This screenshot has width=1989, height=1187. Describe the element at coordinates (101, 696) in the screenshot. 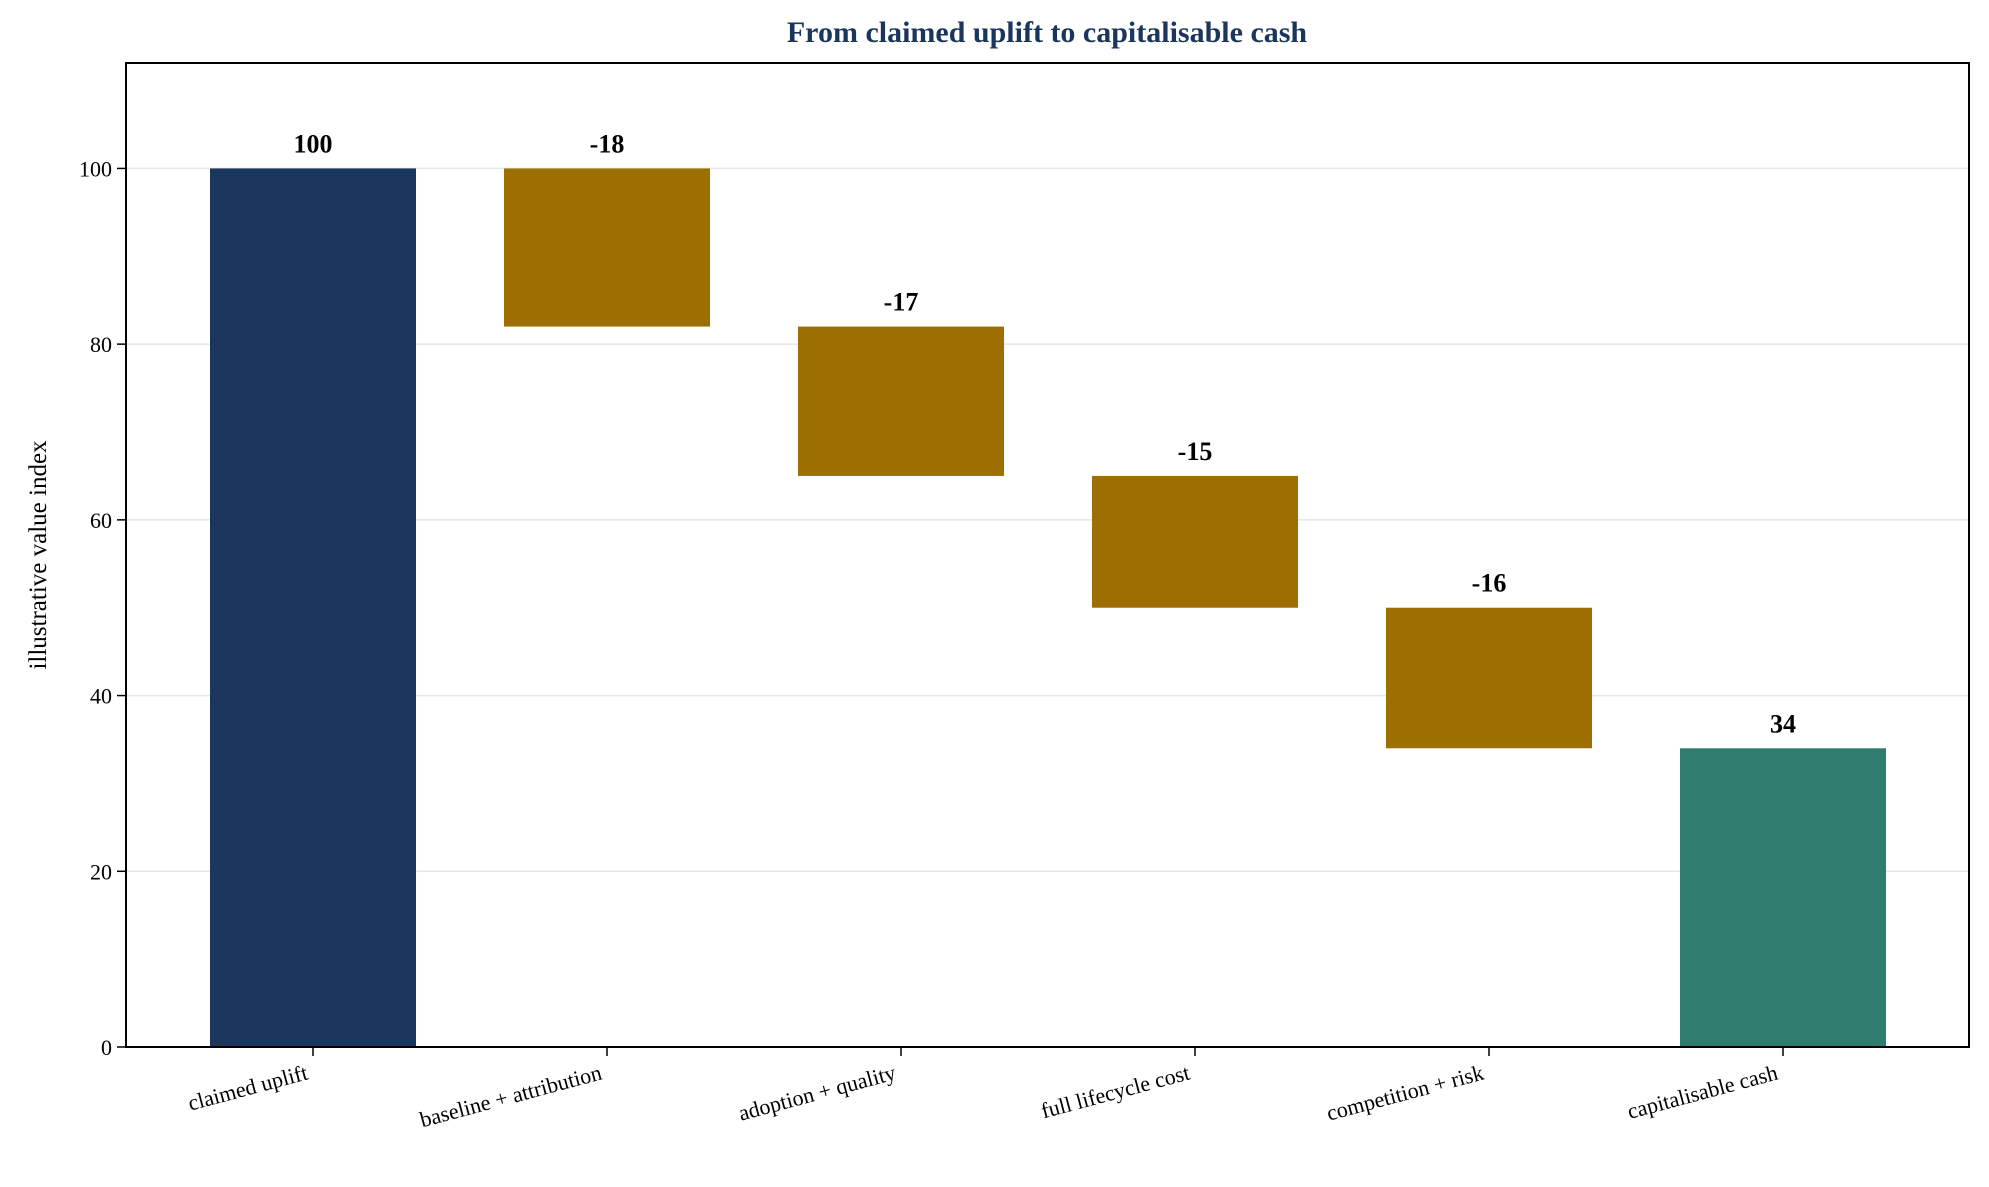

I see `y-tick-label: 40` at that location.